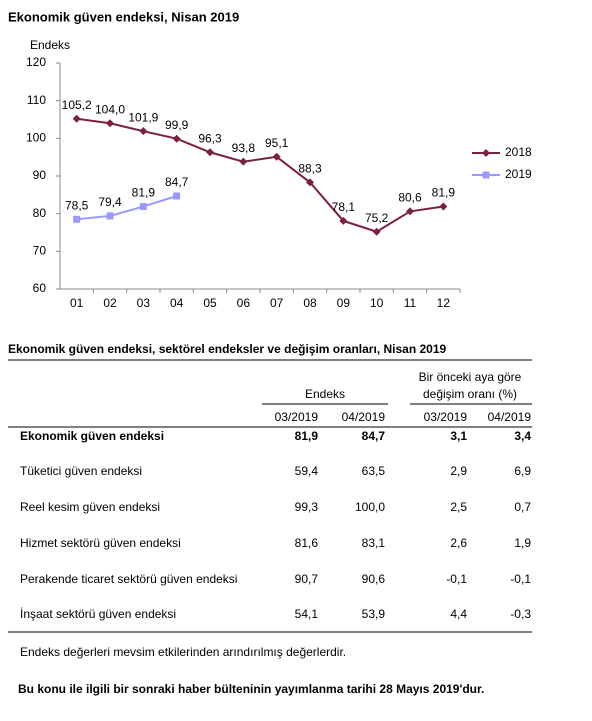 This screenshot has width=592, height=721. Describe the element at coordinates (277, 143) in the screenshot. I see `data-label: 95,1` at that location.